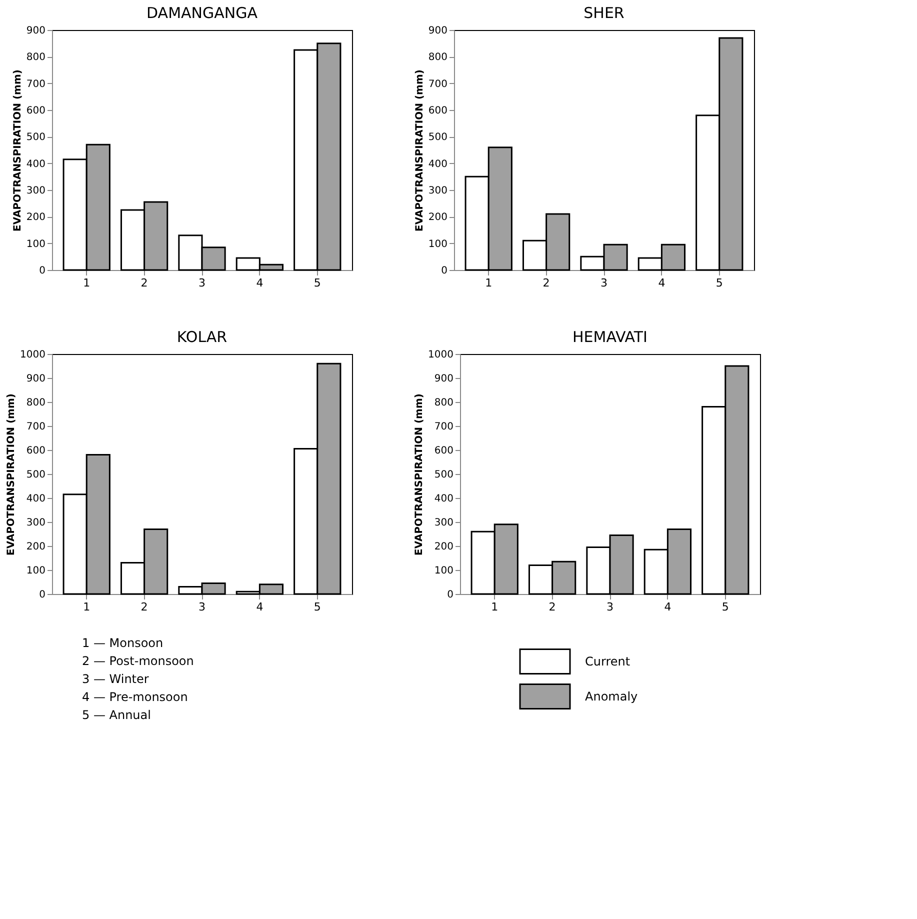 The width and height of the screenshot is (917, 919). What do you see at coordinates (202, 337) in the screenshot?
I see `chart-title: KOLAR` at bounding box center [202, 337].